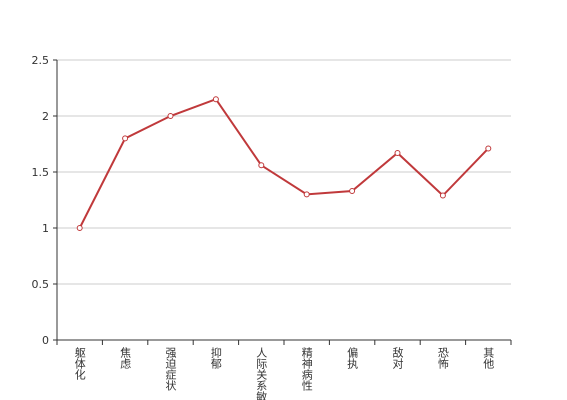 Image resolution: width=567 pixels, height=400 pixels. What do you see at coordinates (45, 340) in the screenshot?
I see `y-tick-label: 0` at bounding box center [45, 340].